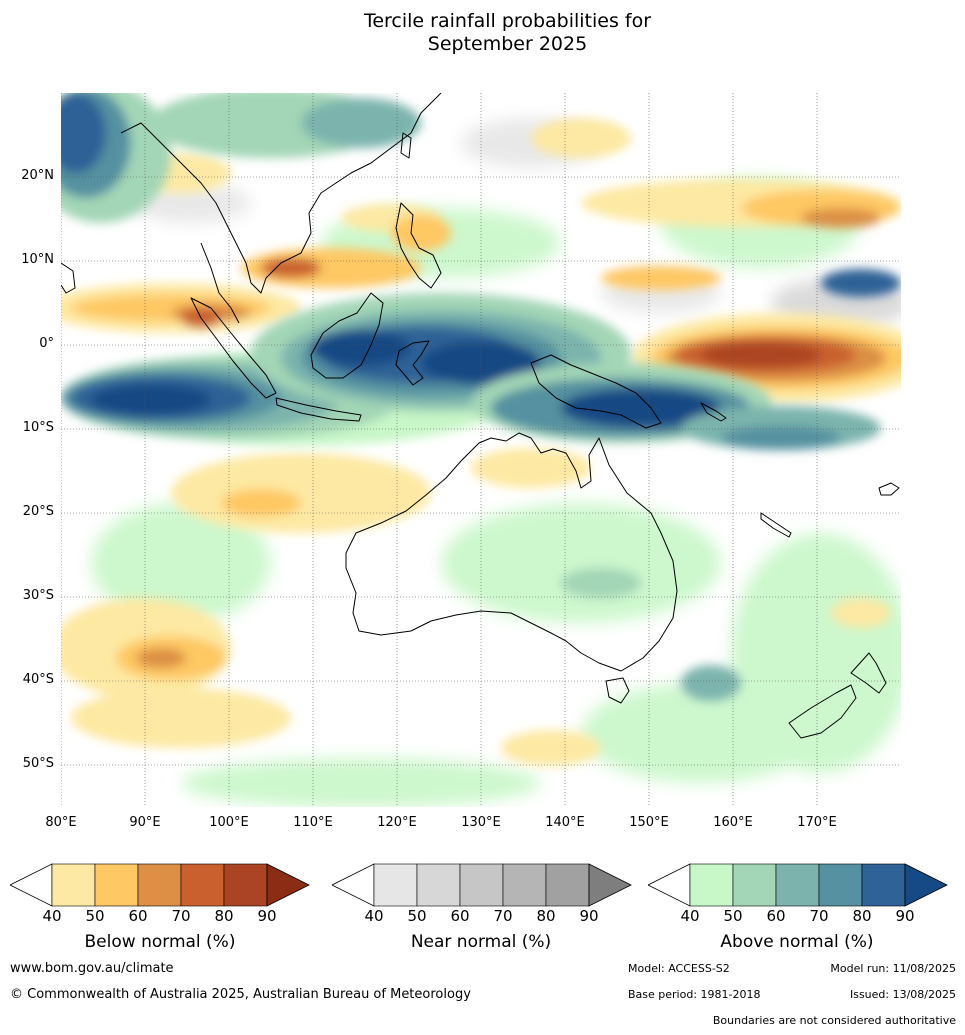 The width and height of the screenshot is (965, 1035). Describe the element at coordinates (596, 391) in the screenshot. I see `new-guinea-outline` at that location.